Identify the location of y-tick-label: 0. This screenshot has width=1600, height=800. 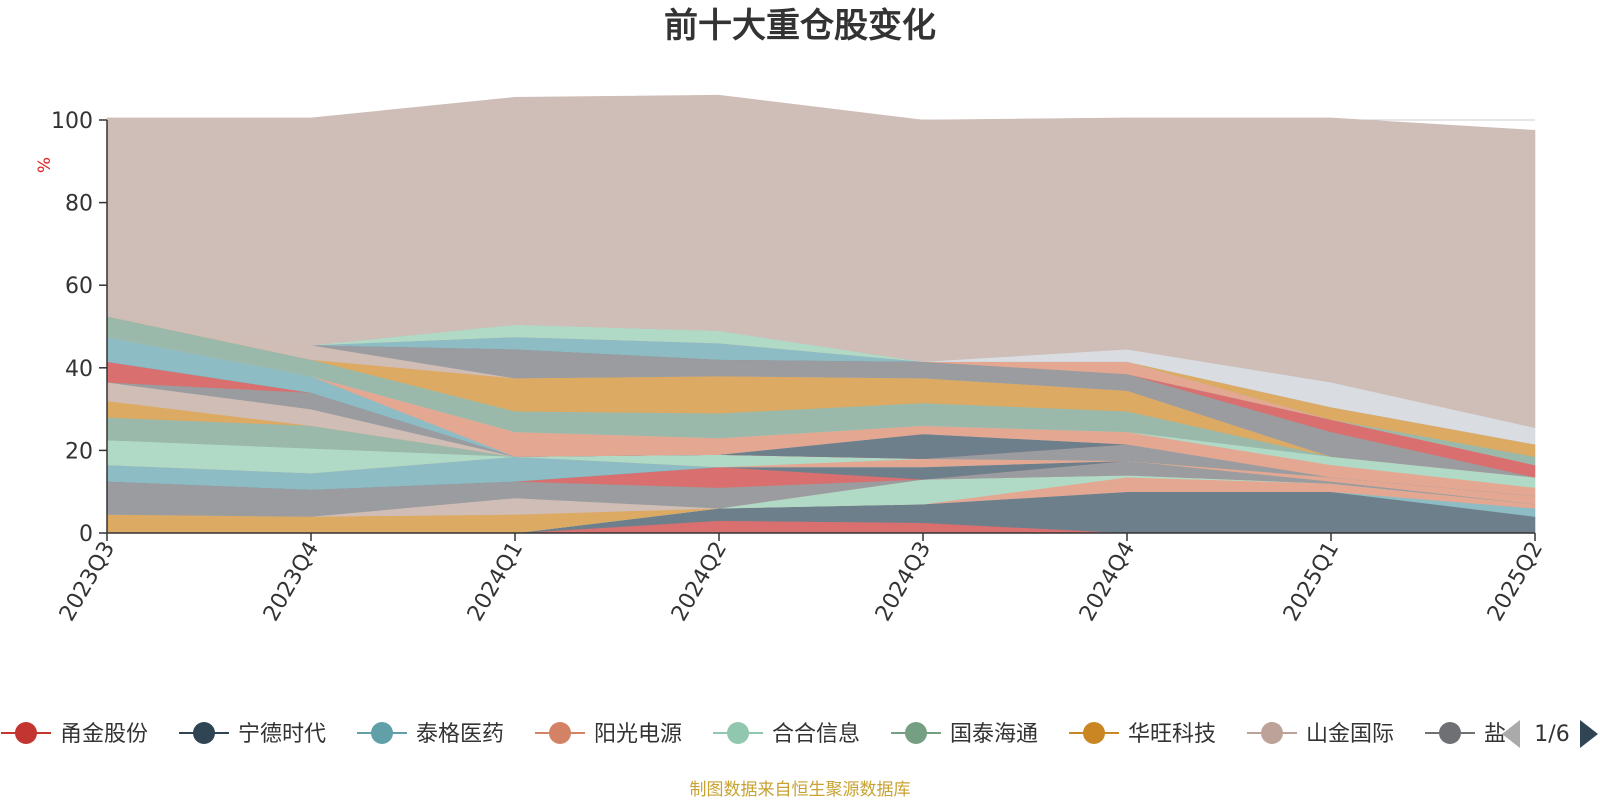
(86, 534).